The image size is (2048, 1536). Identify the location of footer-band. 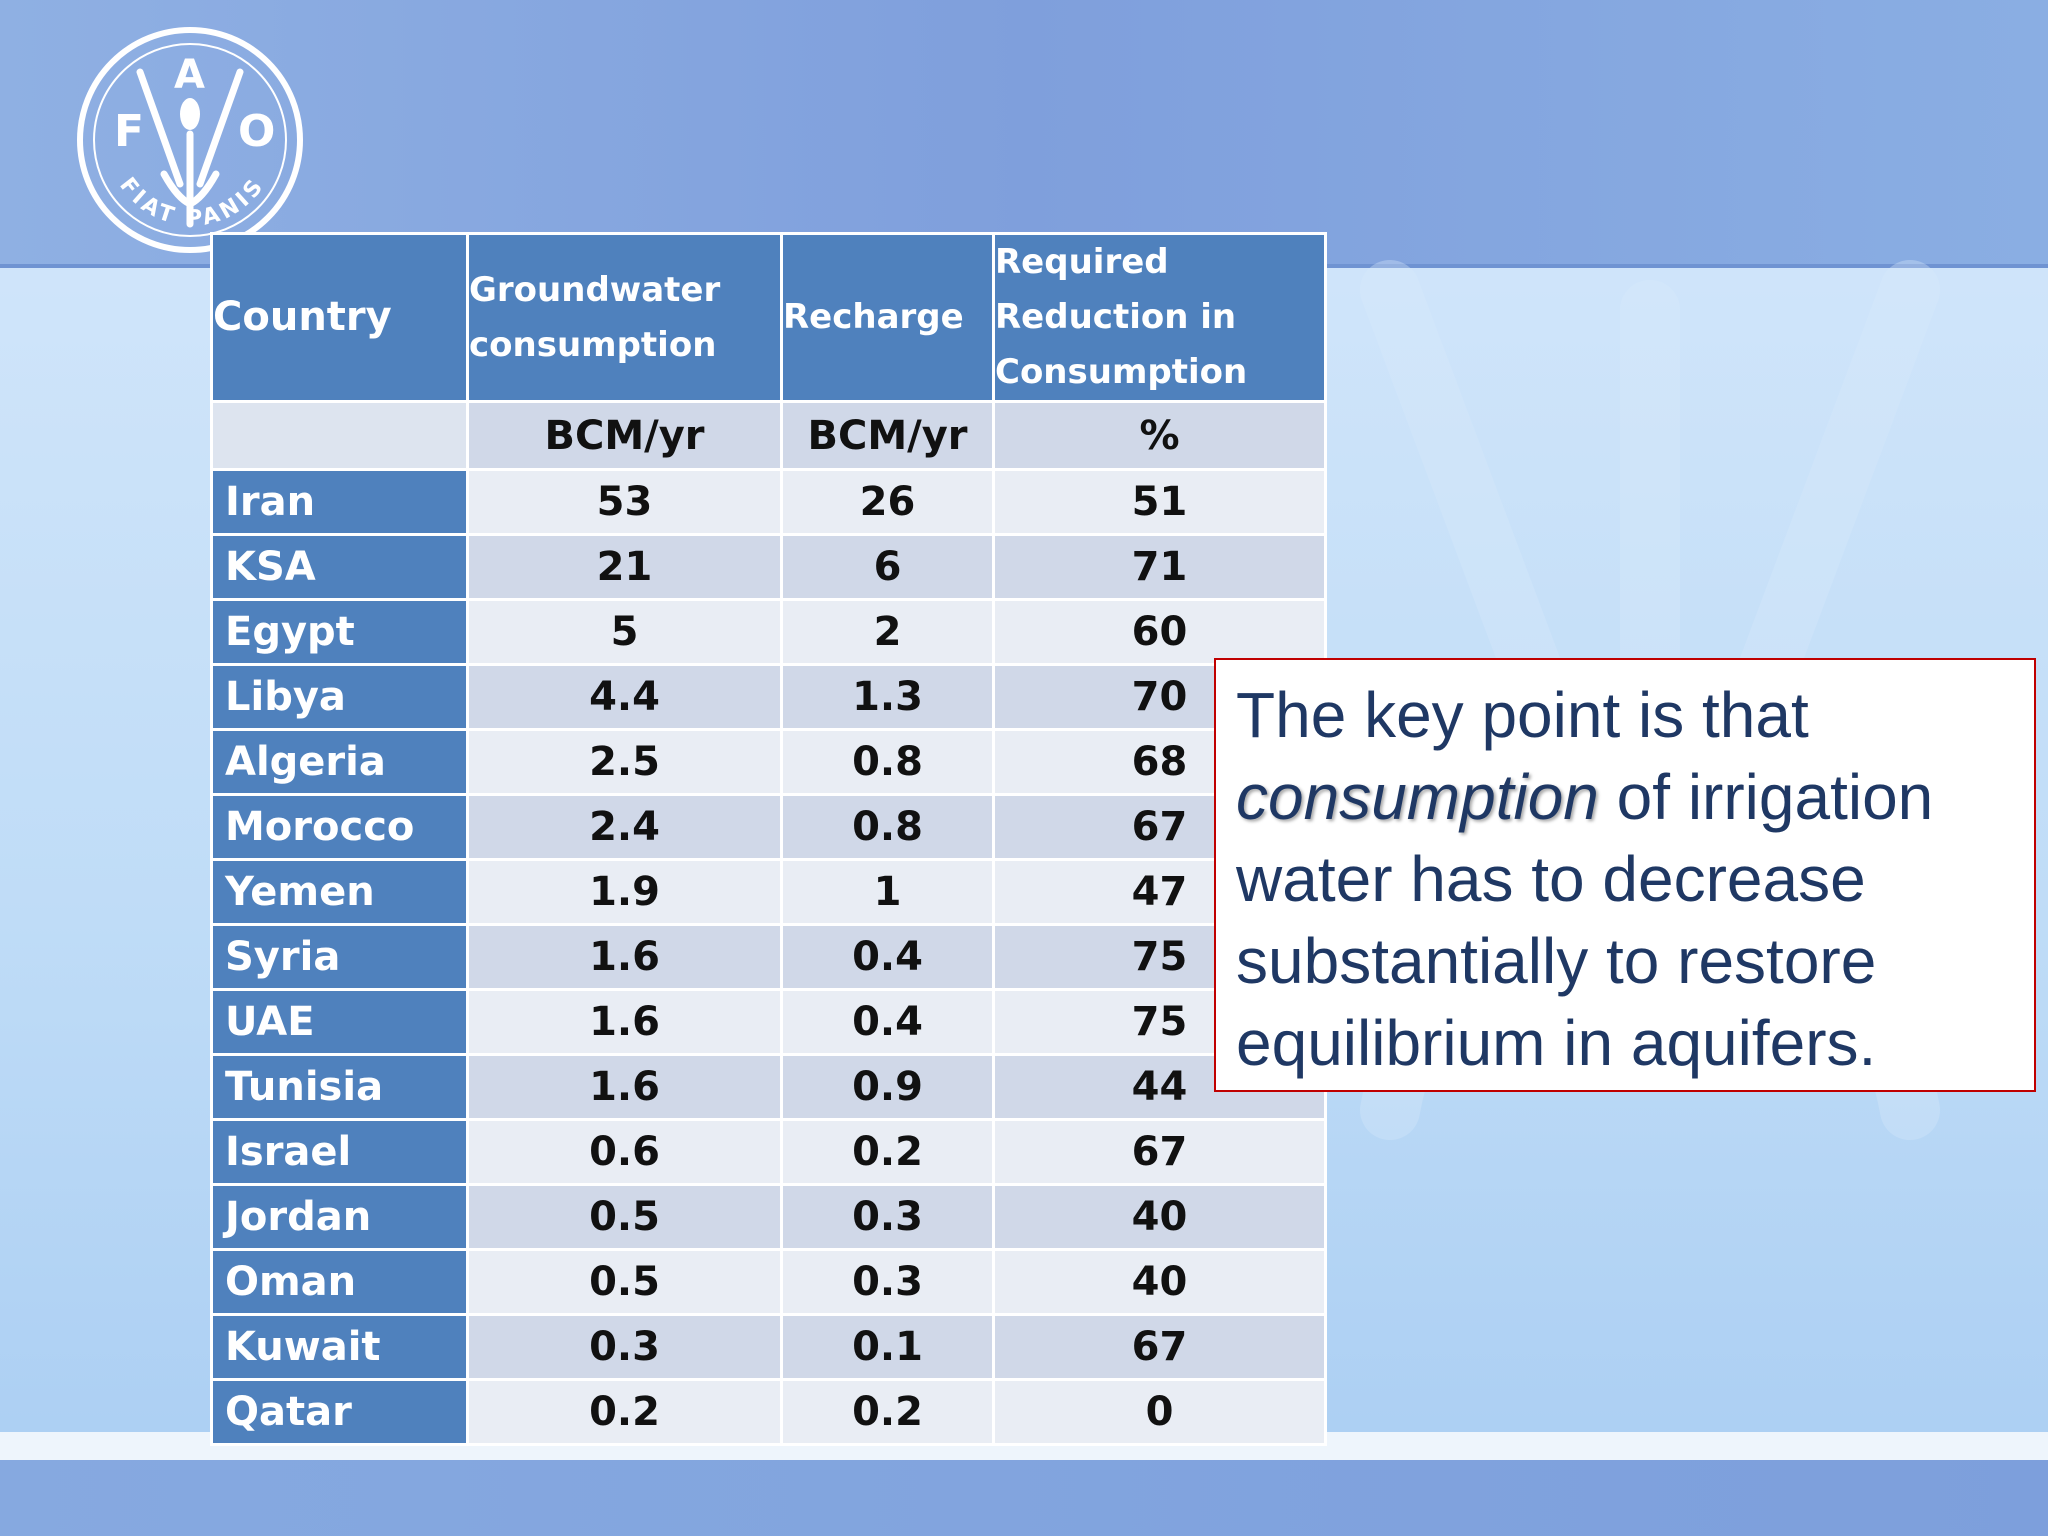
(1024, 1498).